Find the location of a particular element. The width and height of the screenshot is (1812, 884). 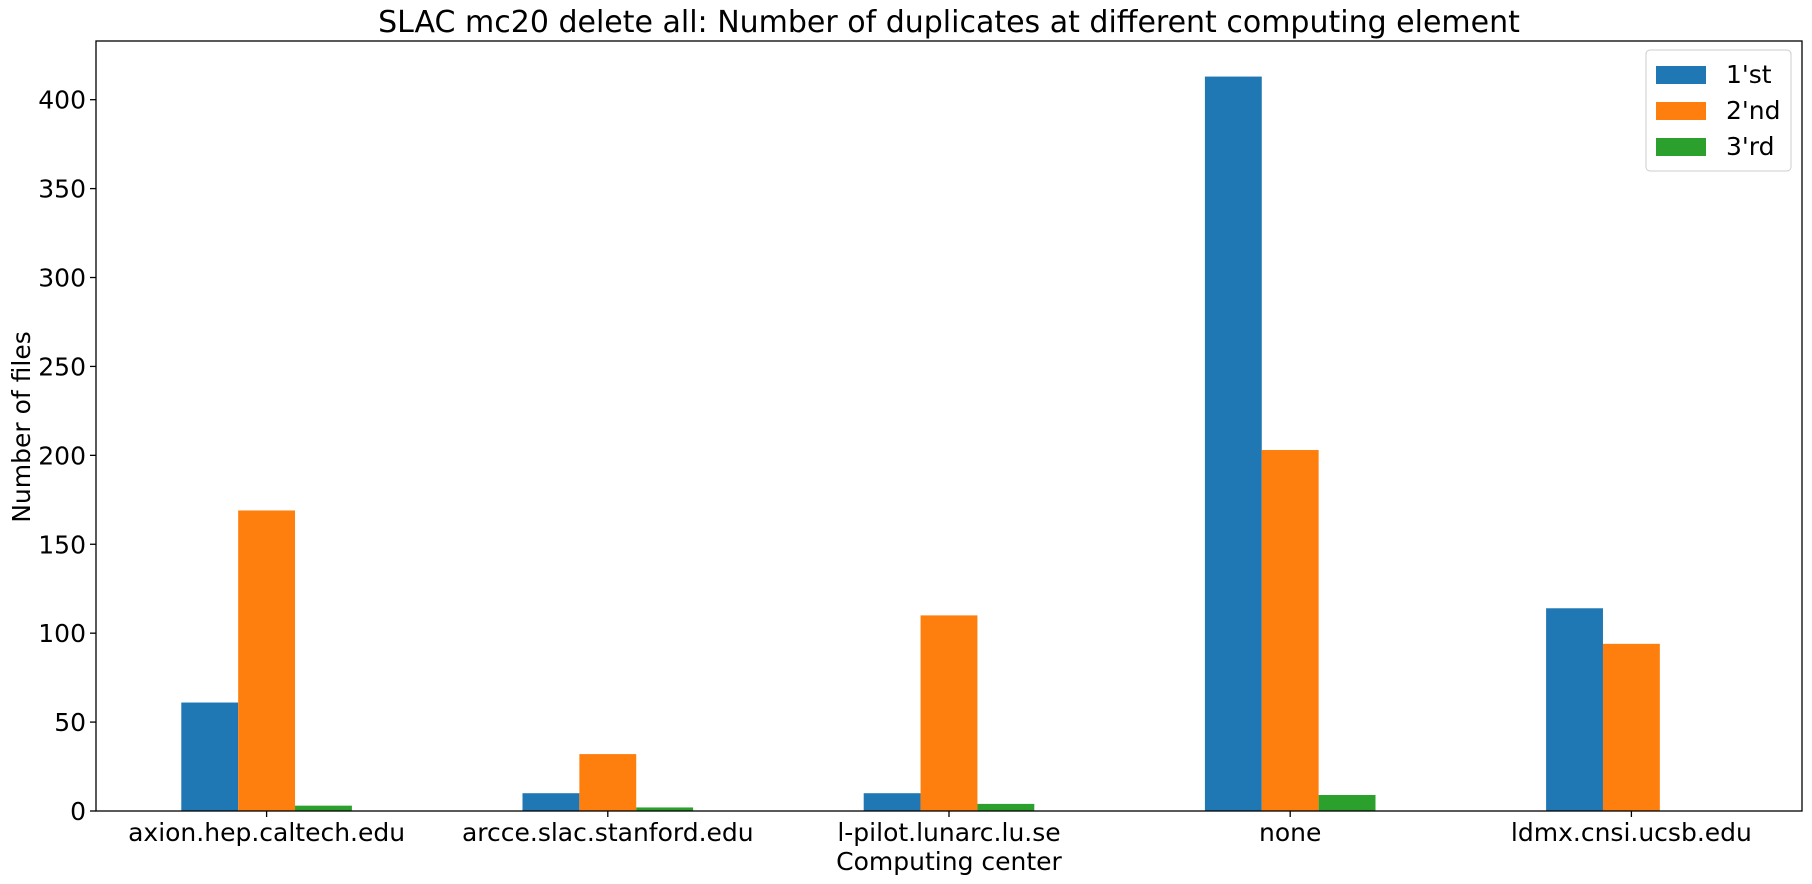

x-axis-label: Computing center is located at coordinates (949, 861).